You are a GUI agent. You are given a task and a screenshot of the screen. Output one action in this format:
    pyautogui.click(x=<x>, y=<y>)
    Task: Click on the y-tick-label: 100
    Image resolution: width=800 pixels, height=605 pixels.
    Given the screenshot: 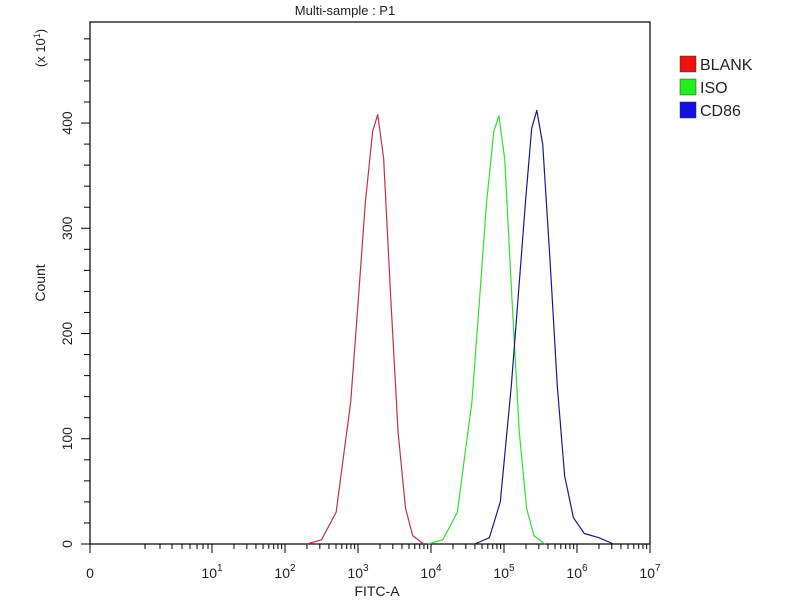 What is the action you would take?
    pyautogui.click(x=67, y=439)
    